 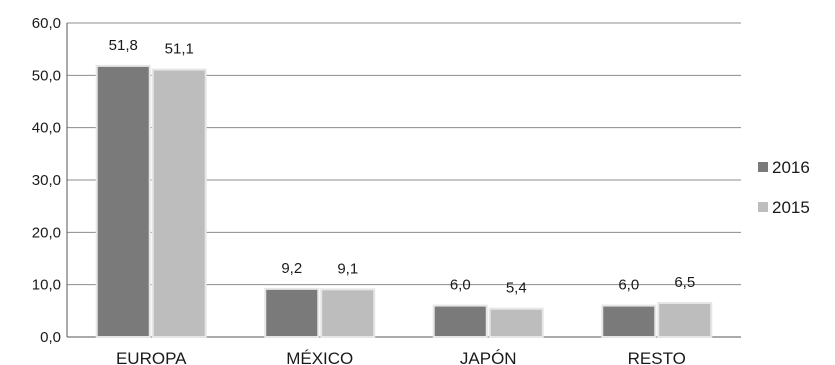 What do you see at coordinates (516, 288) in the screenshot?
I see `data-label: 5,4` at bounding box center [516, 288].